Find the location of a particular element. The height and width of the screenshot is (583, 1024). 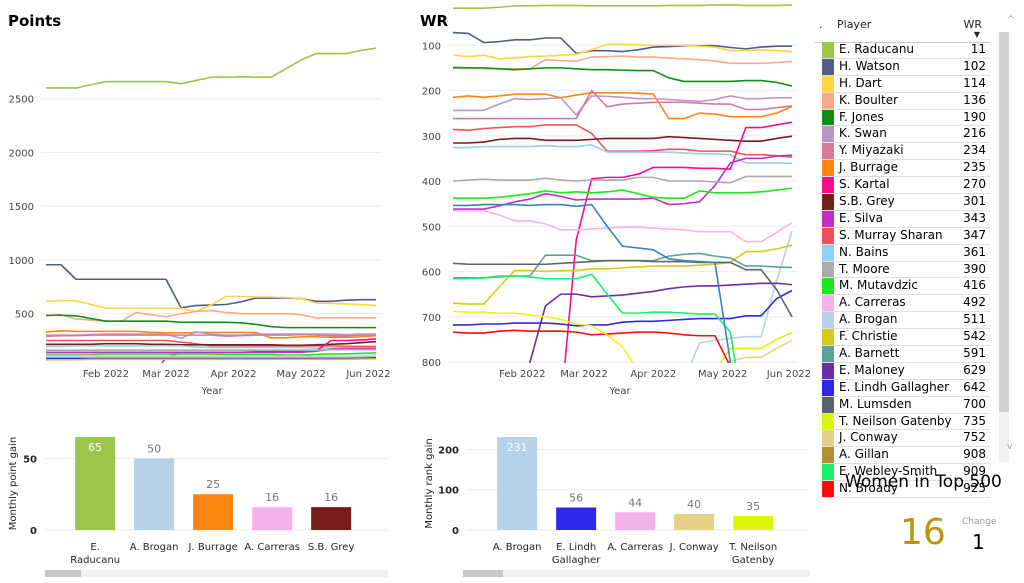

table-row: F. Christie 542 is located at coordinates (906, 338).